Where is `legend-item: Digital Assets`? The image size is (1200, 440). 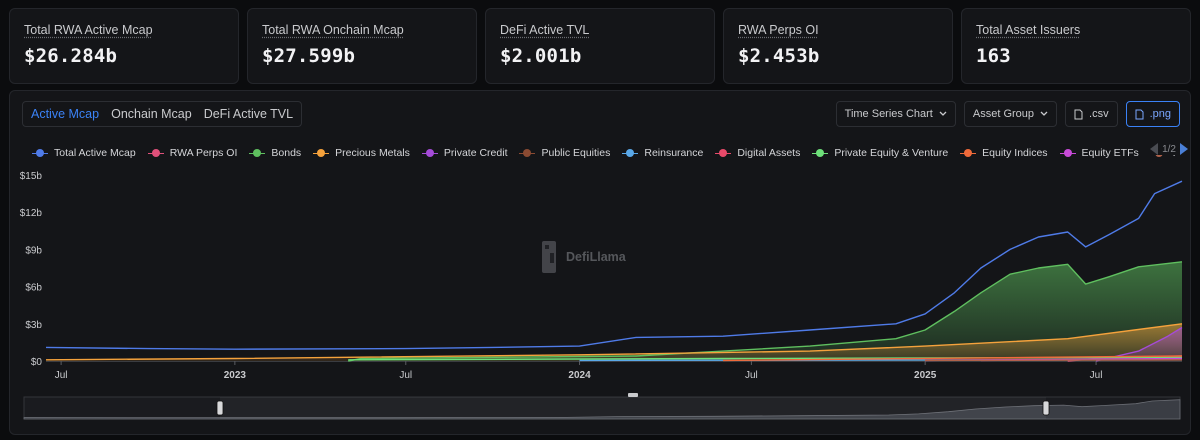 legend-item: Digital Assets is located at coordinates (757, 153).